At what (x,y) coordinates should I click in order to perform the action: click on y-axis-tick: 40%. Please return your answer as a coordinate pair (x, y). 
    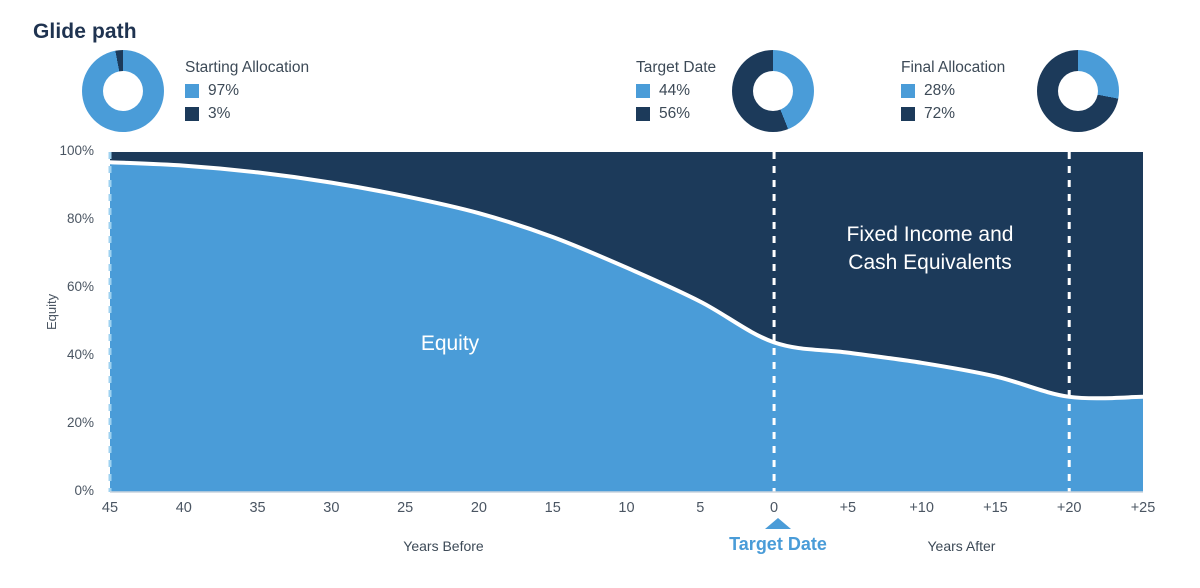
    Looking at the image, I should click on (80, 354).